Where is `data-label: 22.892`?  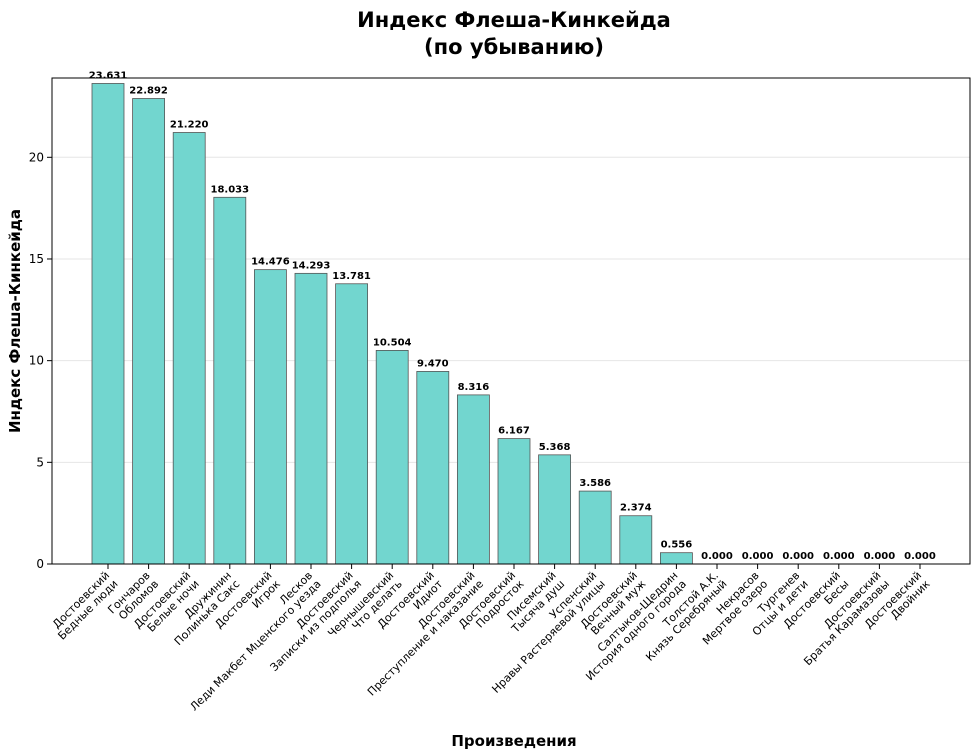
data-label: 22.892 is located at coordinates (148, 90).